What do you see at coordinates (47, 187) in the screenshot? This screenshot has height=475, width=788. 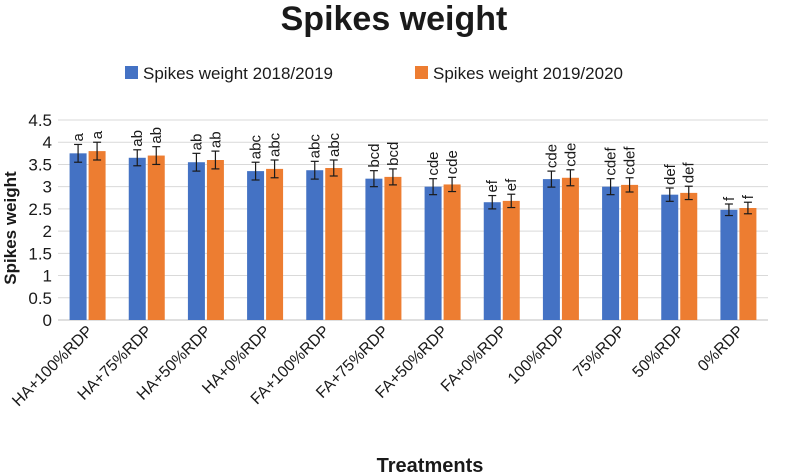 I see `y-tick-label: 3` at bounding box center [47, 187].